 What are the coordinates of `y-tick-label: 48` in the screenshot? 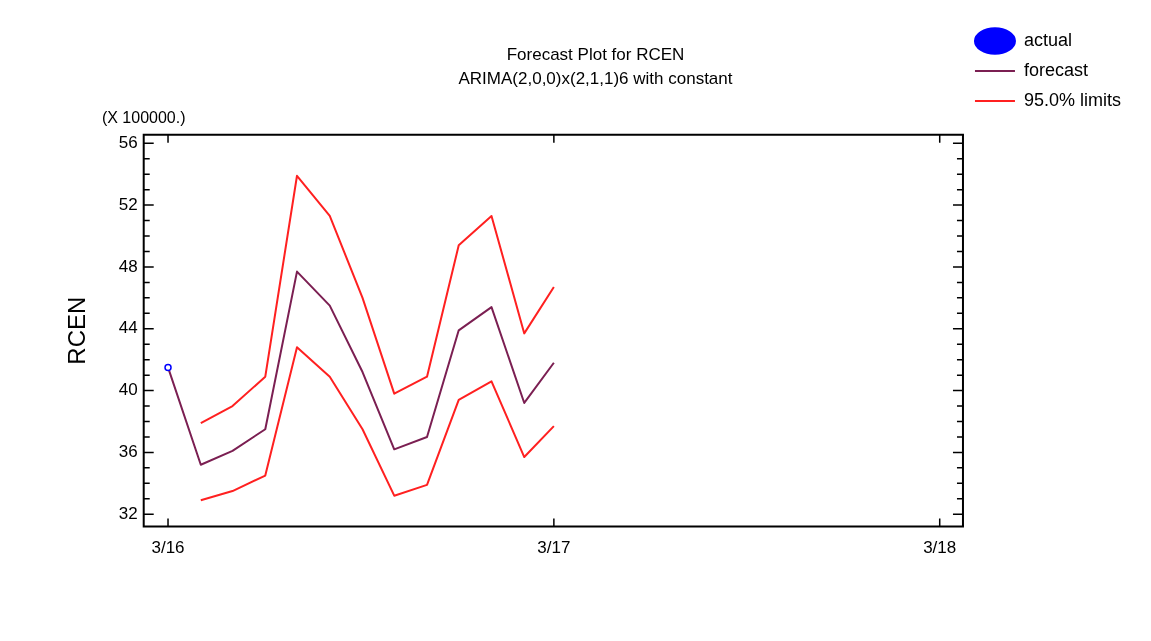 It's located at (128, 266).